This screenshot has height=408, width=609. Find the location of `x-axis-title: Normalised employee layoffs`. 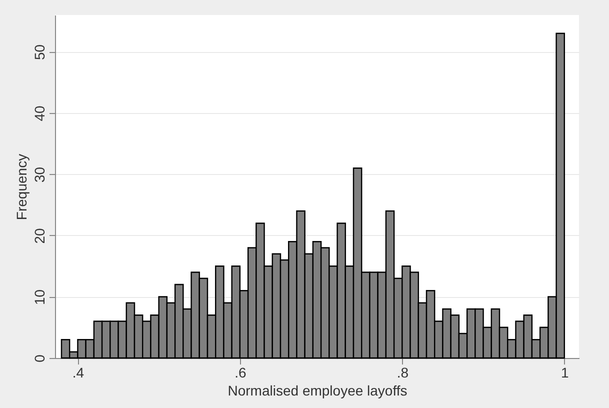

x-axis-title: Normalised employee layoffs is located at coordinates (318, 390).